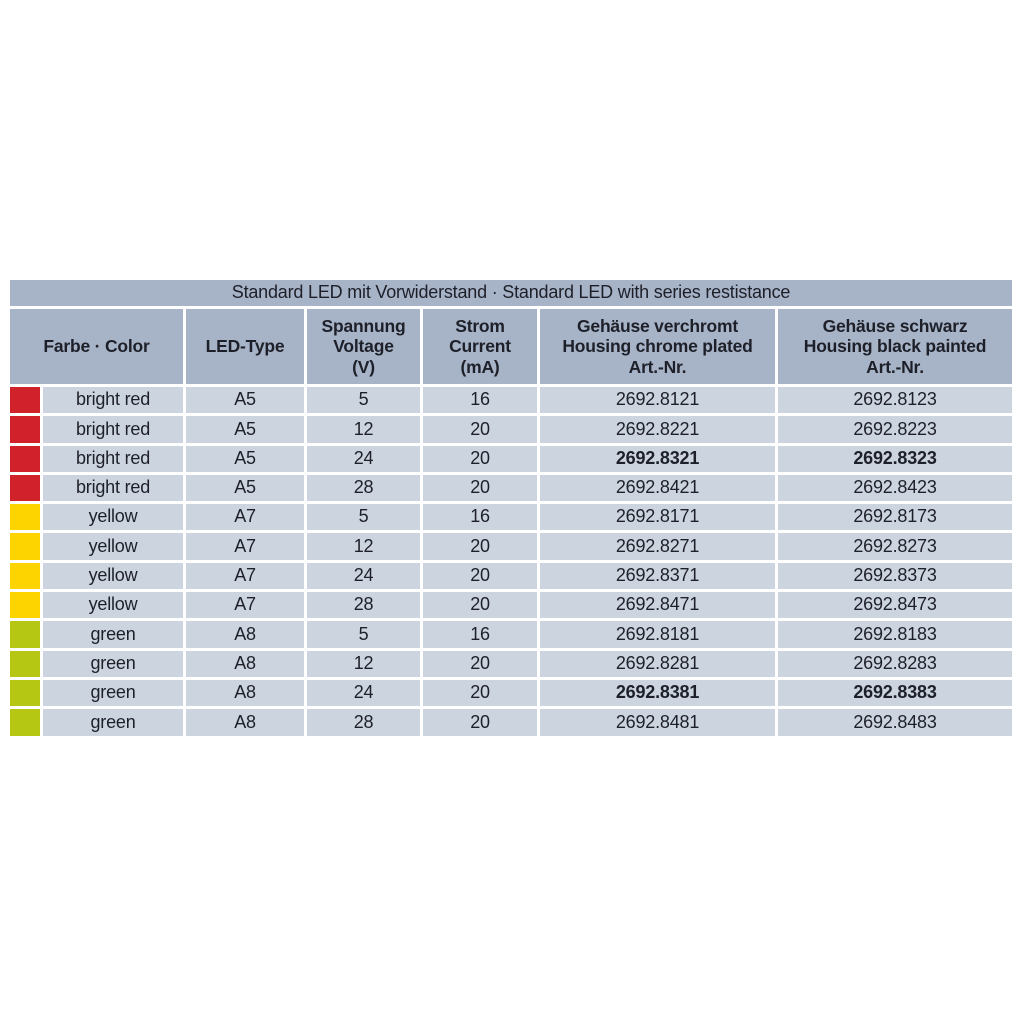 The width and height of the screenshot is (1024, 1024). What do you see at coordinates (657, 429) in the screenshot?
I see `artnr-chrome-cell: 2692.8221` at bounding box center [657, 429].